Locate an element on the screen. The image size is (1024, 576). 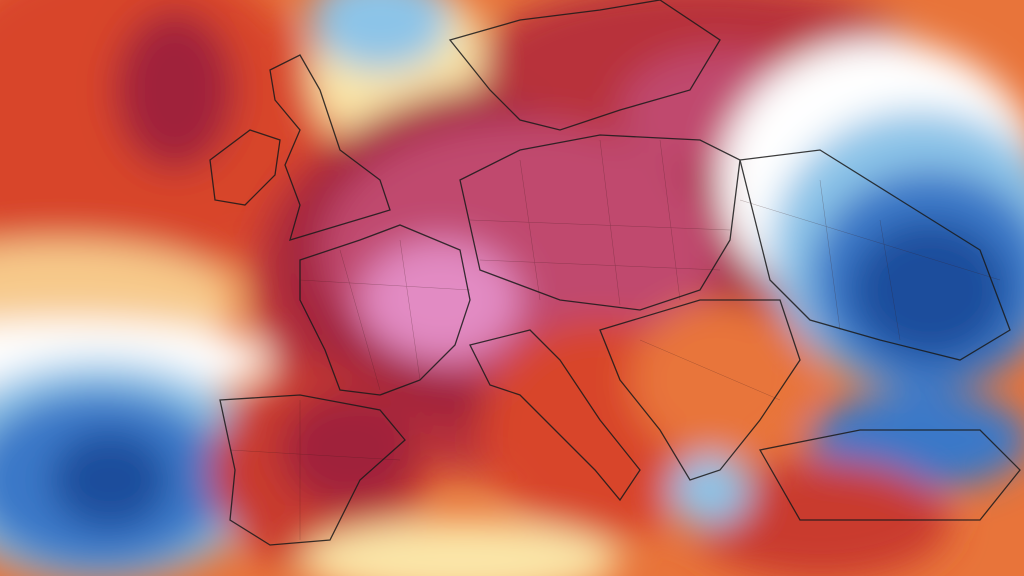
italy-outline is located at coordinates (555, 415).